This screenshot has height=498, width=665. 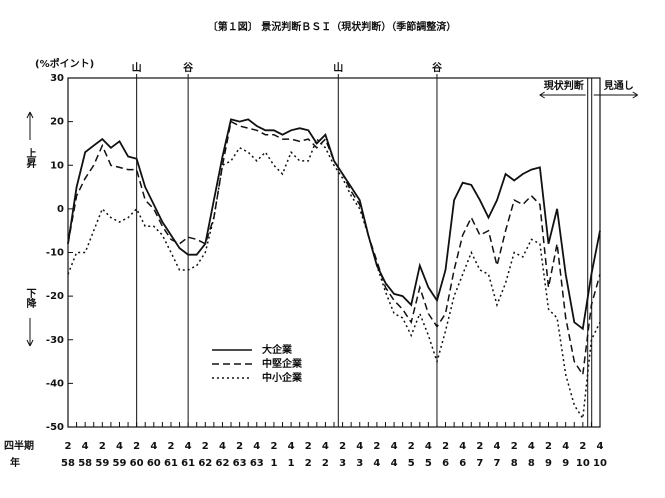 I want to click on chart-title: 〔第１図〕 景況判断ＢＳＩ（現状判断）（季節調整済）, so click(x=332, y=26).